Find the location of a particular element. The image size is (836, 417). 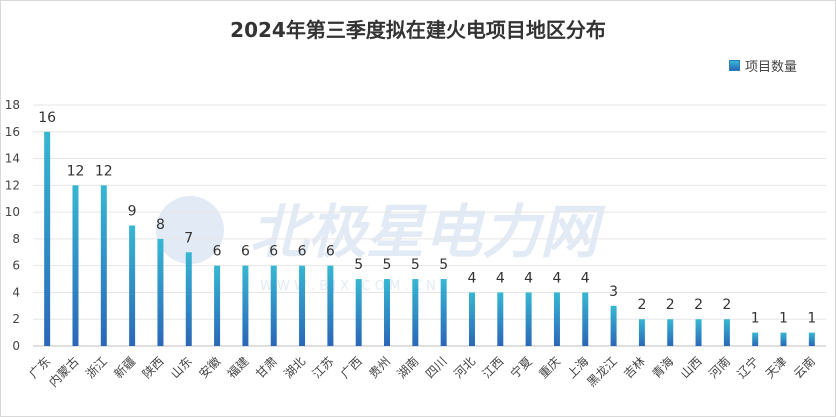

y-tick-label: 0 is located at coordinates (16, 346).